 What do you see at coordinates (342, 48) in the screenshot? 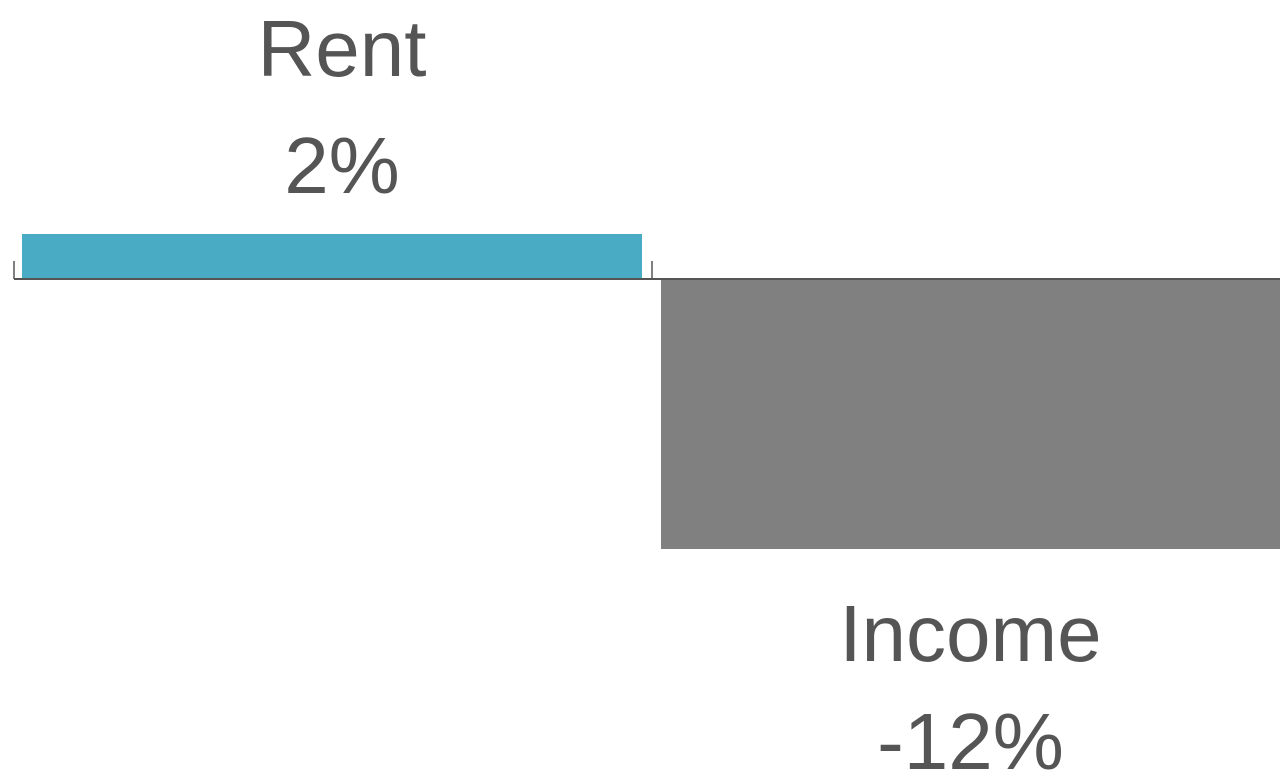
I see `category-label: Rent` at bounding box center [342, 48].